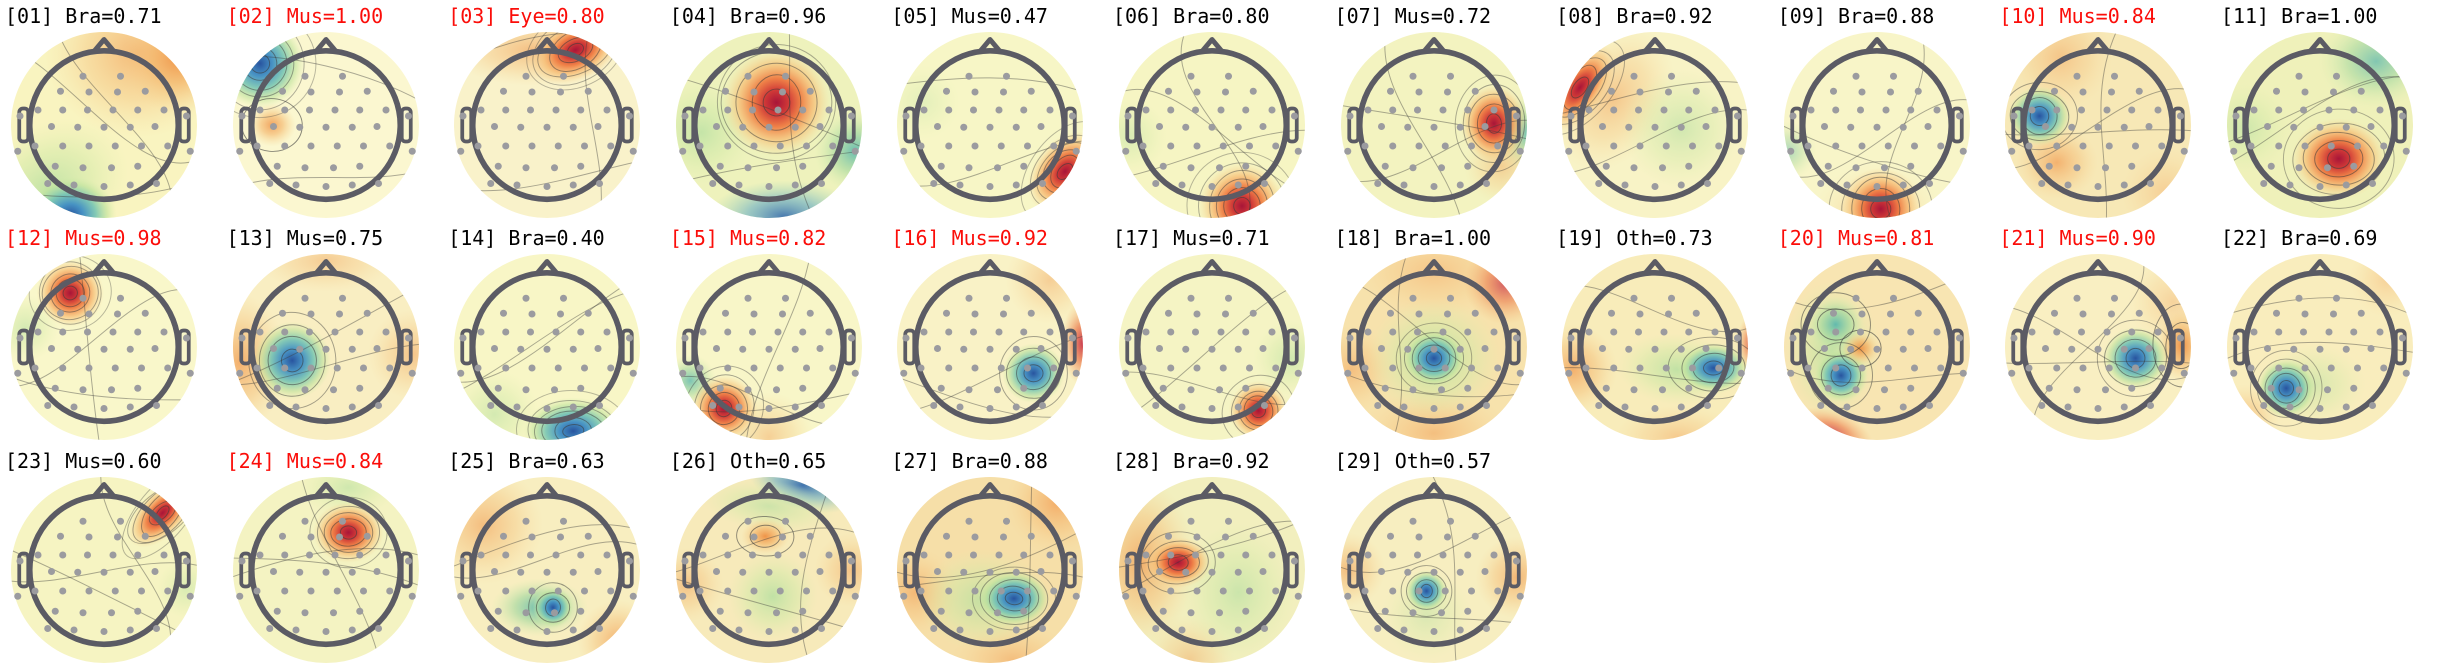 The image size is (2438, 667). What do you see at coordinates (969, 238) in the screenshot?
I see `component-title: [16] Mus=0.92` at bounding box center [969, 238].